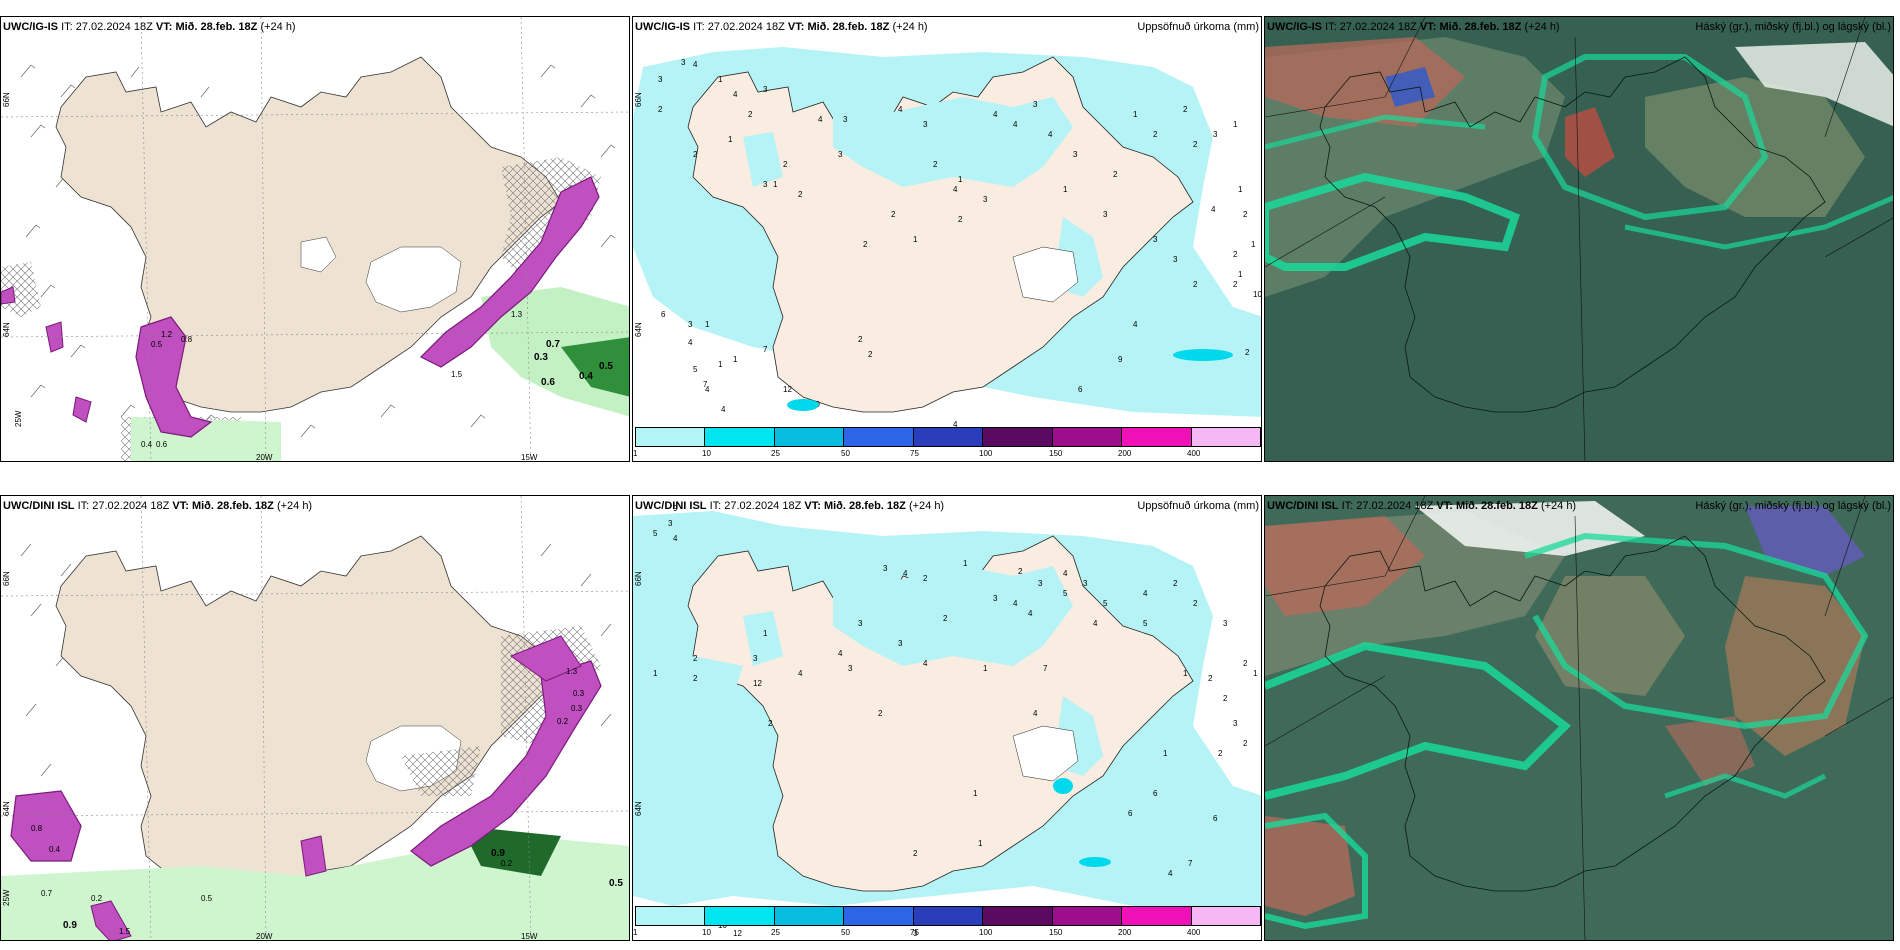  Describe the element at coordinates (848, 27) in the screenshot. I see `vt-value: Mið. 28.feb. 18Z` at that location.